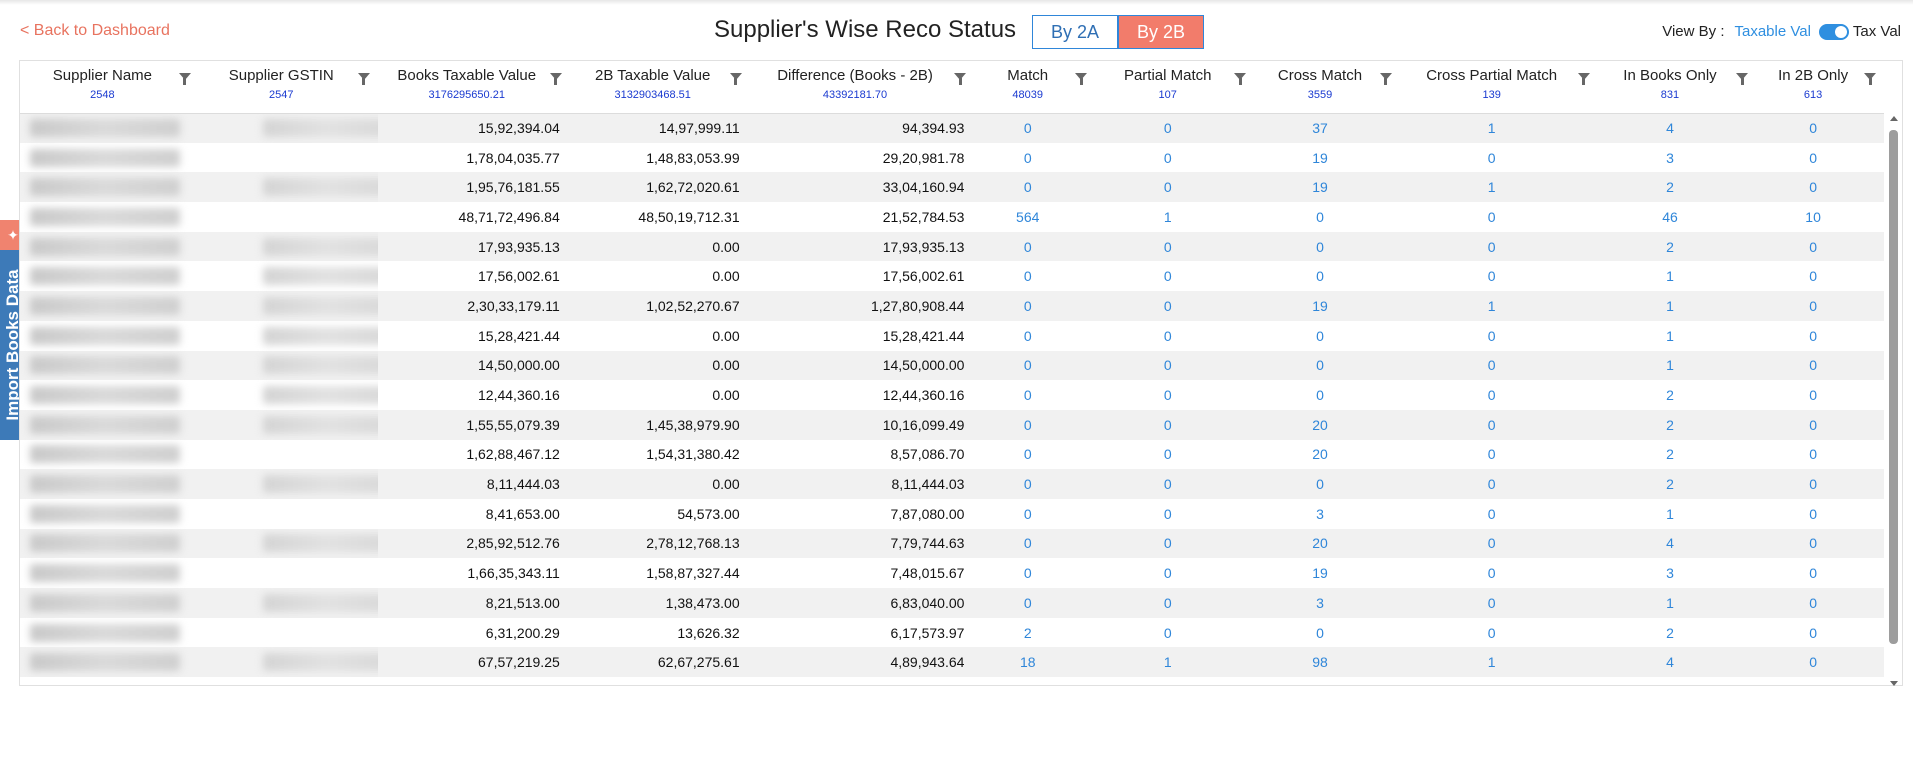 Image resolution: width=1913 pixels, height=759 pixels. I want to click on count-link-cross: 37, so click(1327, 128).